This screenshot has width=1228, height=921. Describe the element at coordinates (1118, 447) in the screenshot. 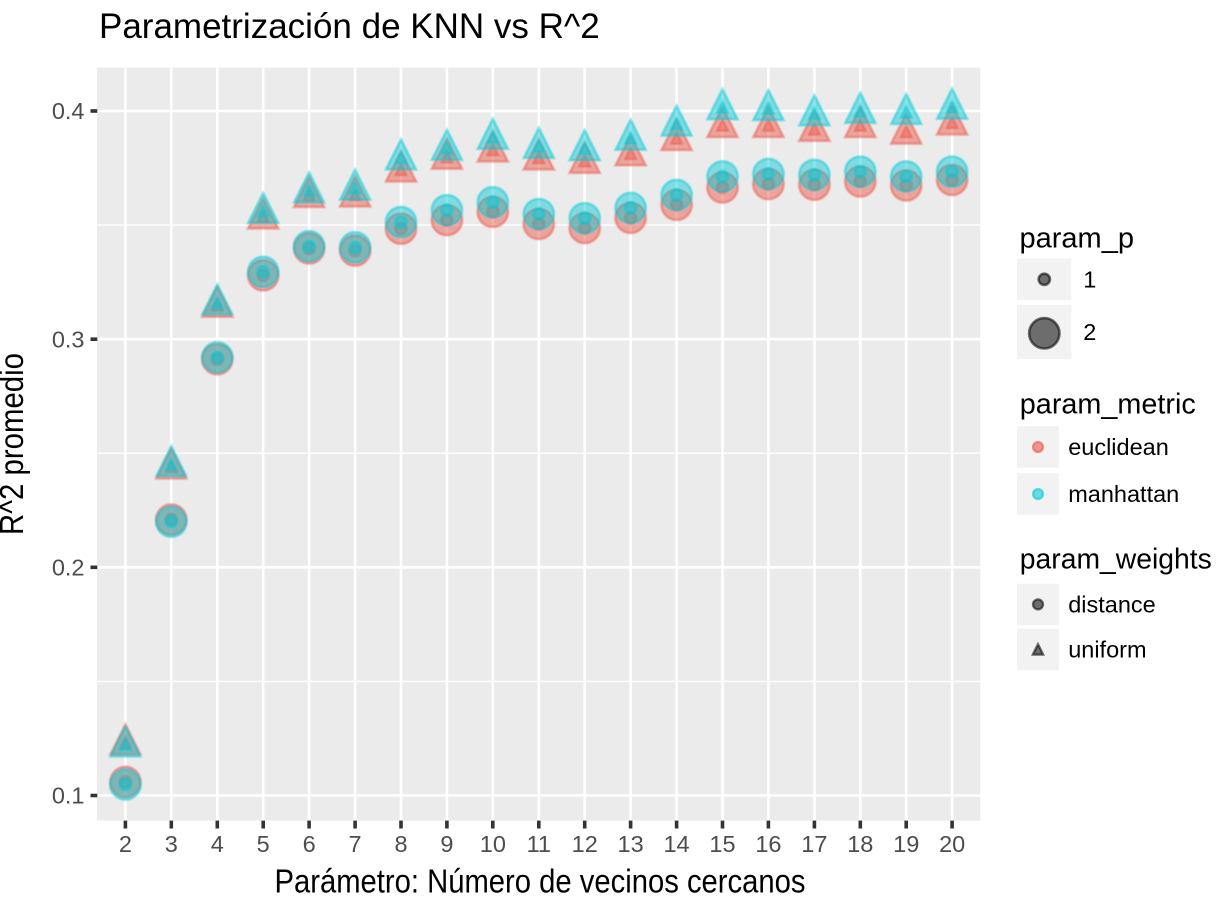

I see `svg-text: euclidean` at that location.